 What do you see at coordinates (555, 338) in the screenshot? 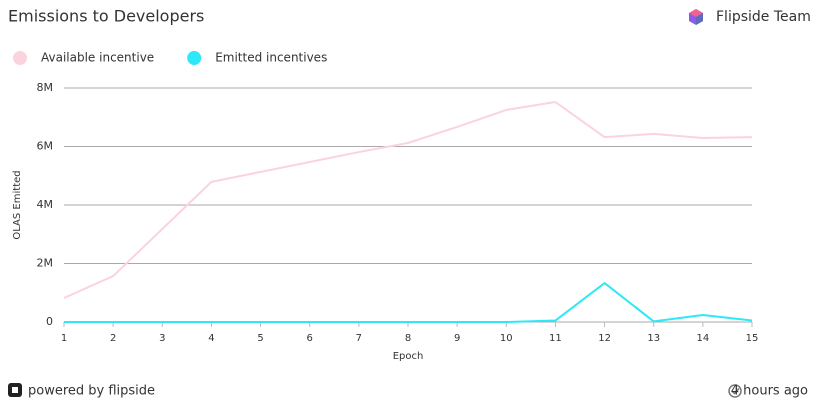
I see `x-tick-label: 11` at bounding box center [555, 338].